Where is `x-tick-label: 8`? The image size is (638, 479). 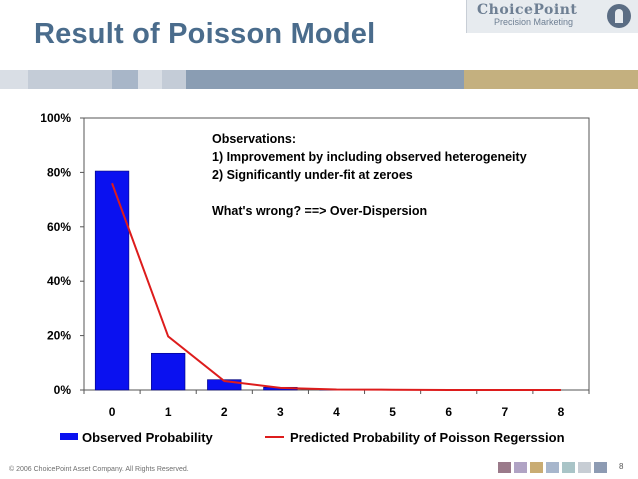 x-tick-label: 8 is located at coordinates (561, 412).